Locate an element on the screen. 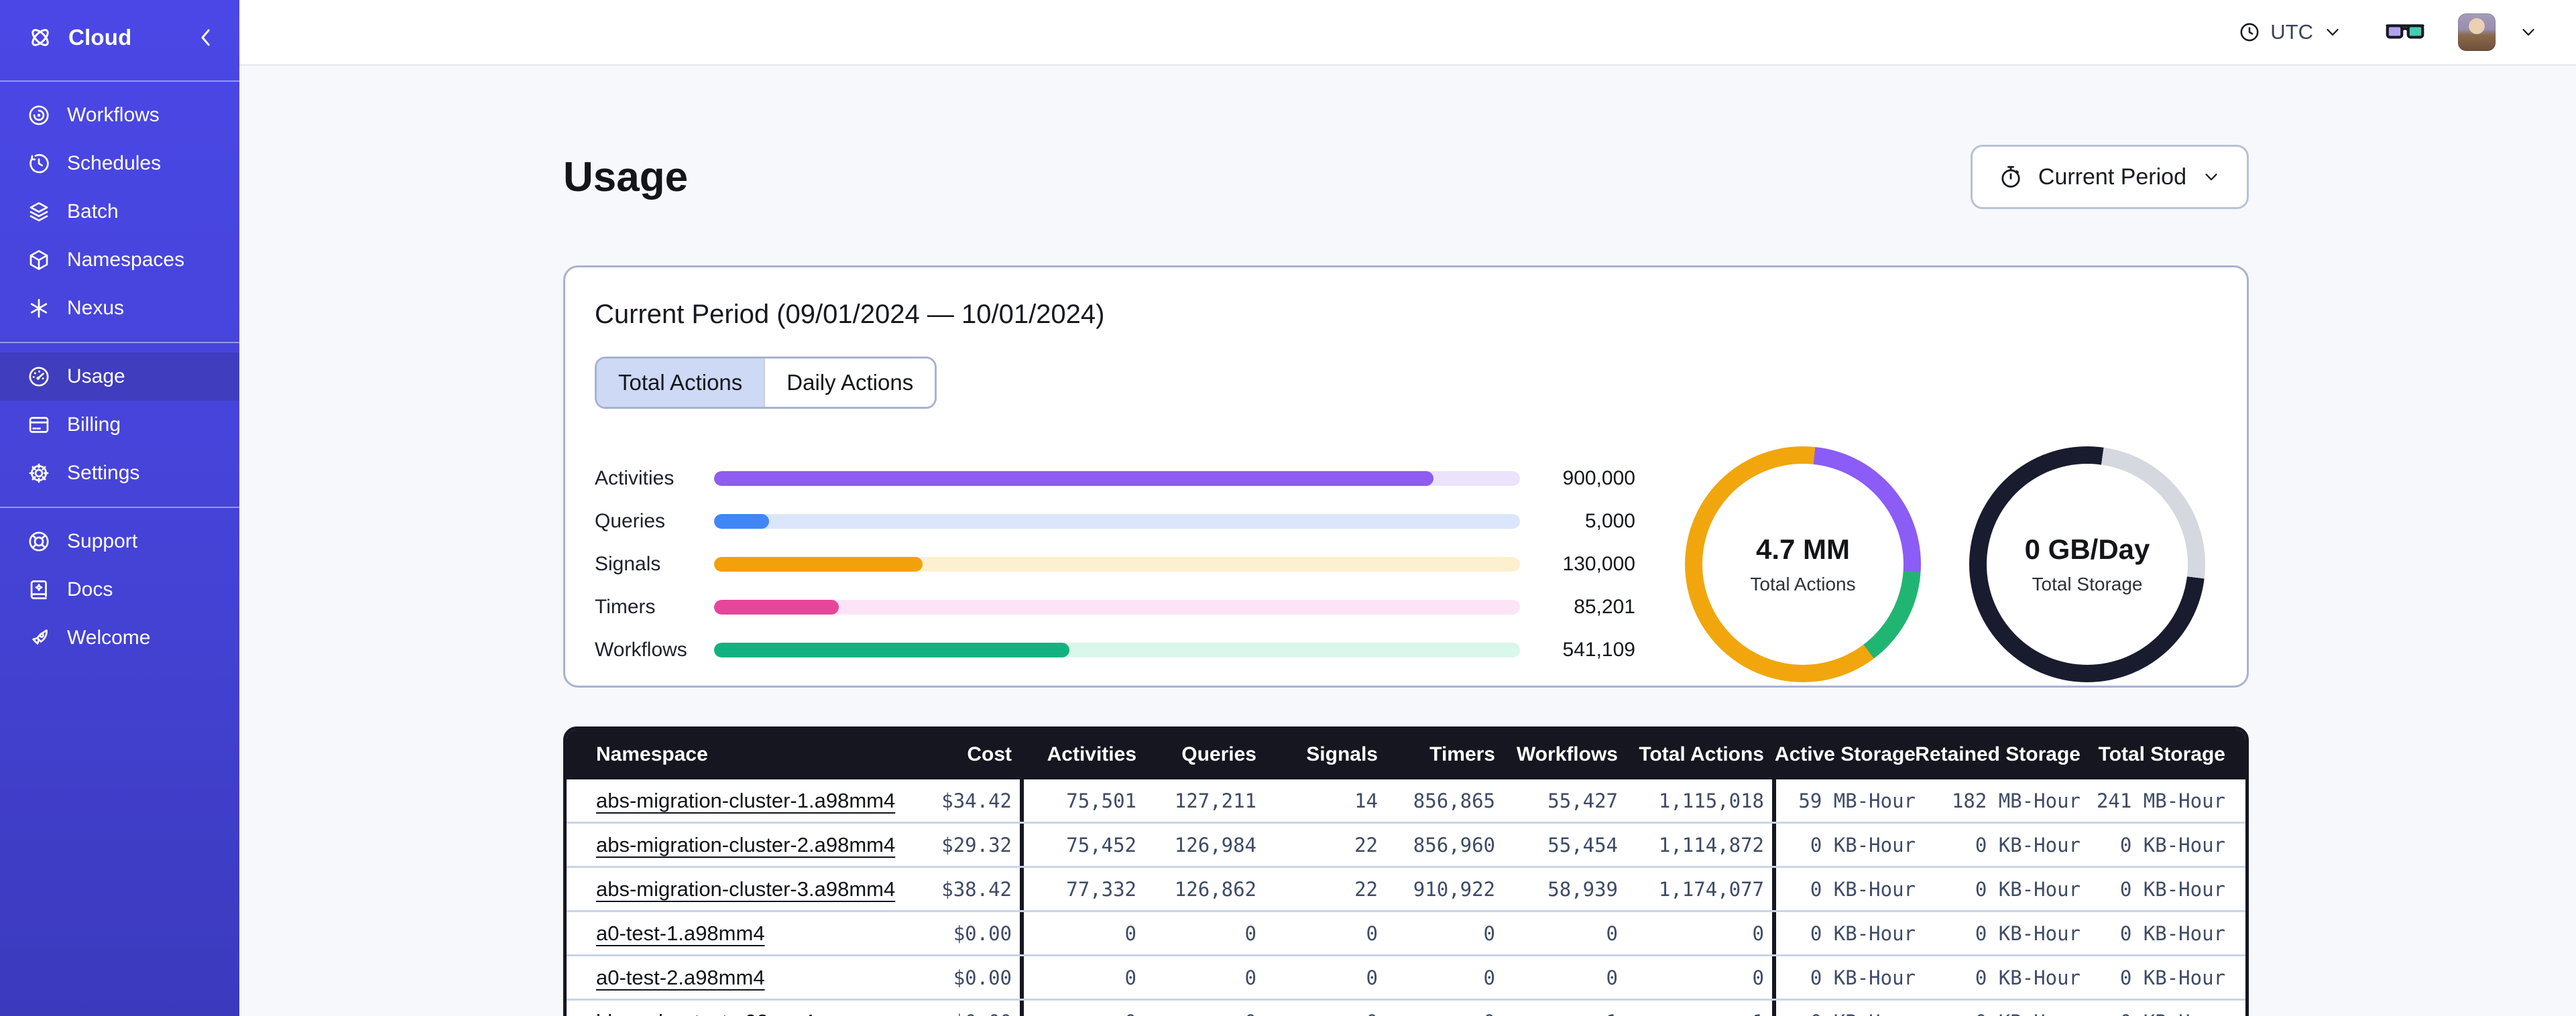 Image resolution: width=2576 pixels, height=1016 pixels. value-cell: 1 is located at coordinates (1564, 1009).